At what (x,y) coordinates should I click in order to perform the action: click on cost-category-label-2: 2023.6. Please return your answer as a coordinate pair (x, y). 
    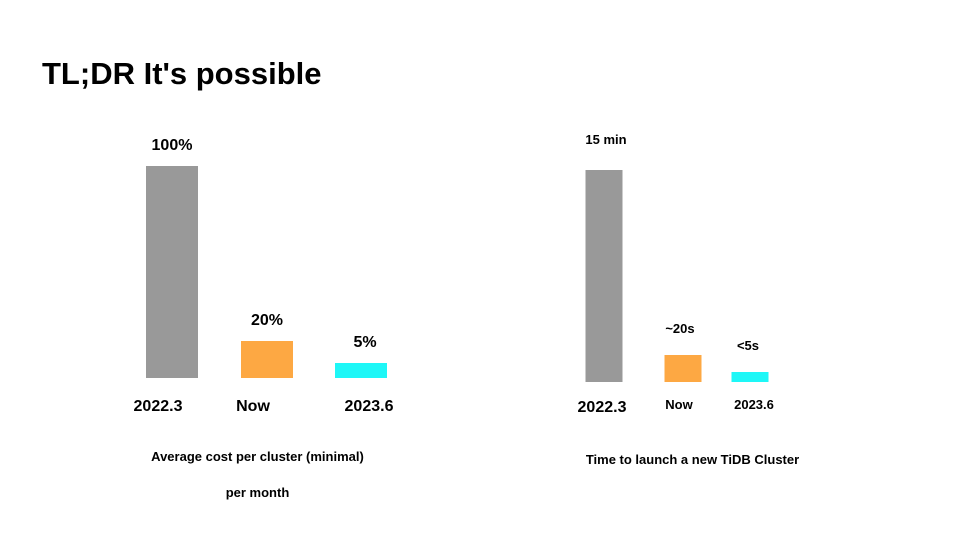
    Looking at the image, I should click on (369, 406).